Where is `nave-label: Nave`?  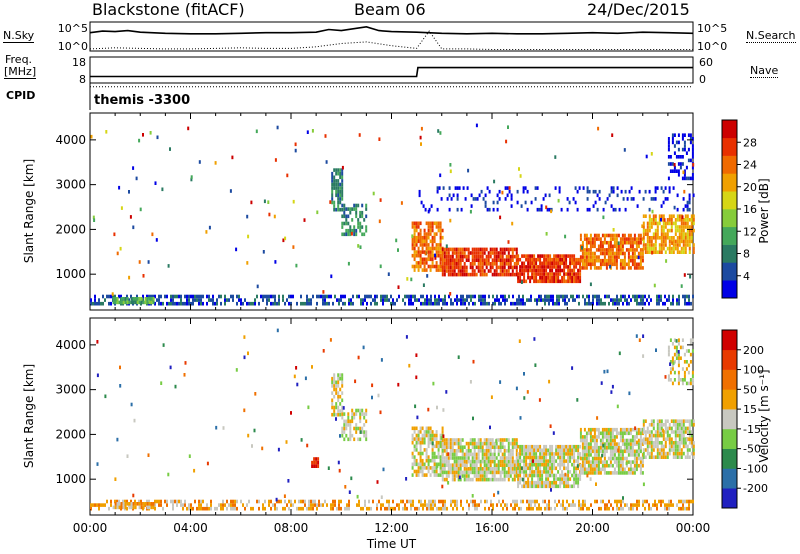 nave-label: Nave is located at coordinates (764, 71).